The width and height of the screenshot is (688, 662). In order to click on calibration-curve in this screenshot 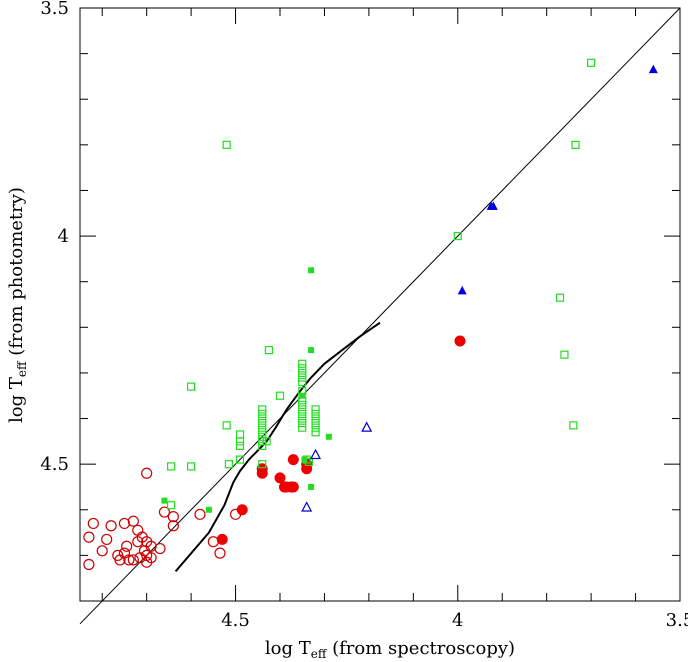, I will do `click(277, 447)`.